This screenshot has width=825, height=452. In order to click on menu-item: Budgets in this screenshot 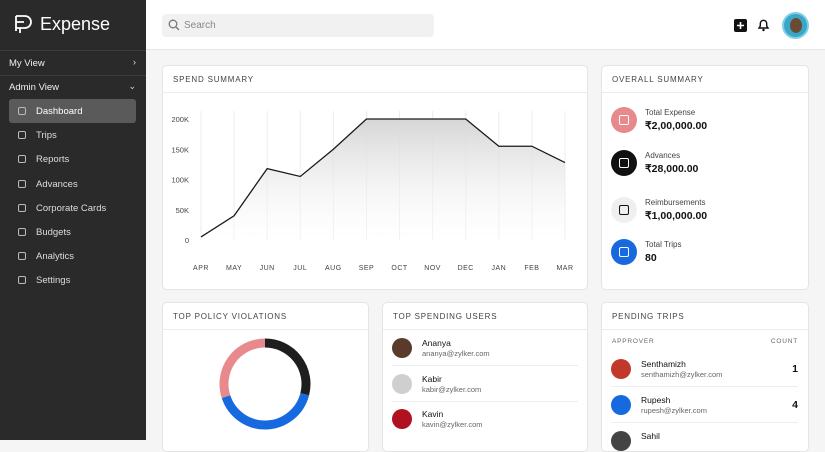, I will do `click(72, 232)`.